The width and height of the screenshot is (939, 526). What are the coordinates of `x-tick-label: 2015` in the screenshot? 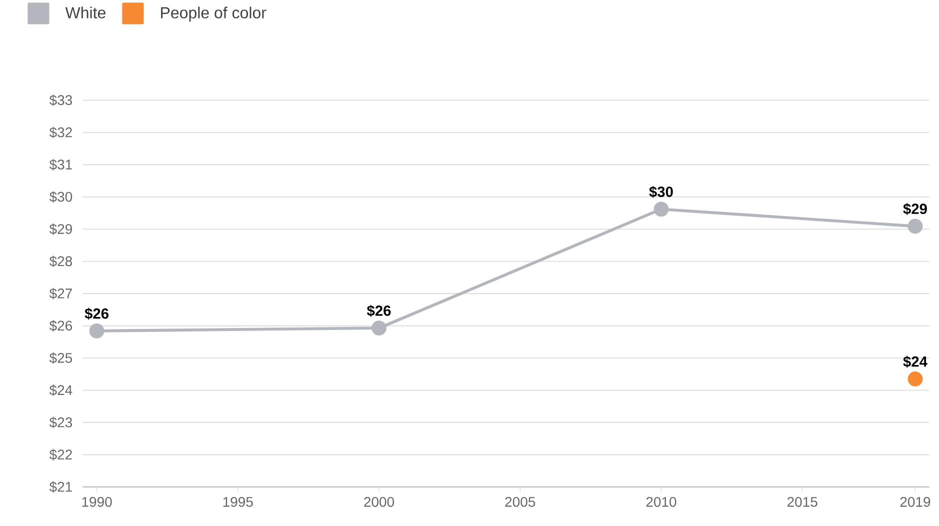 It's located at (802, 502).